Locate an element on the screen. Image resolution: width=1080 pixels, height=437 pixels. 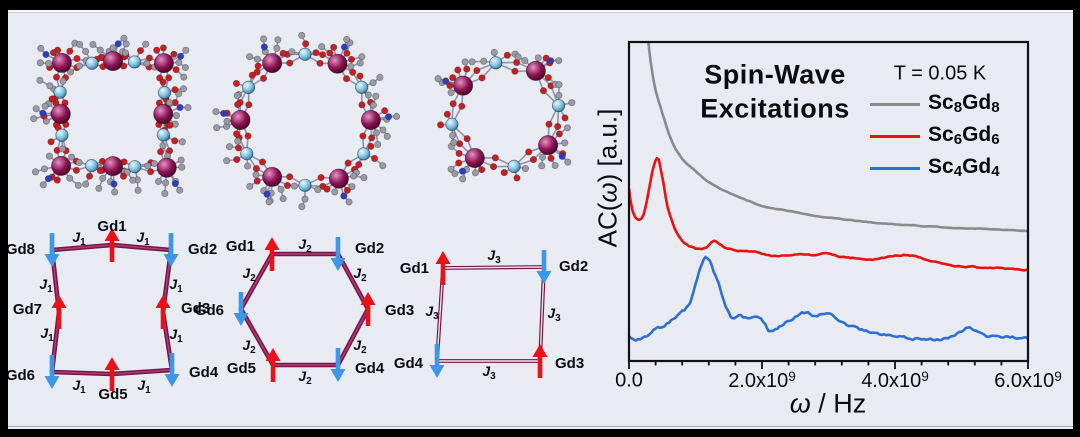
vertex-label: Gd8 is located at coordinates (21, 249).